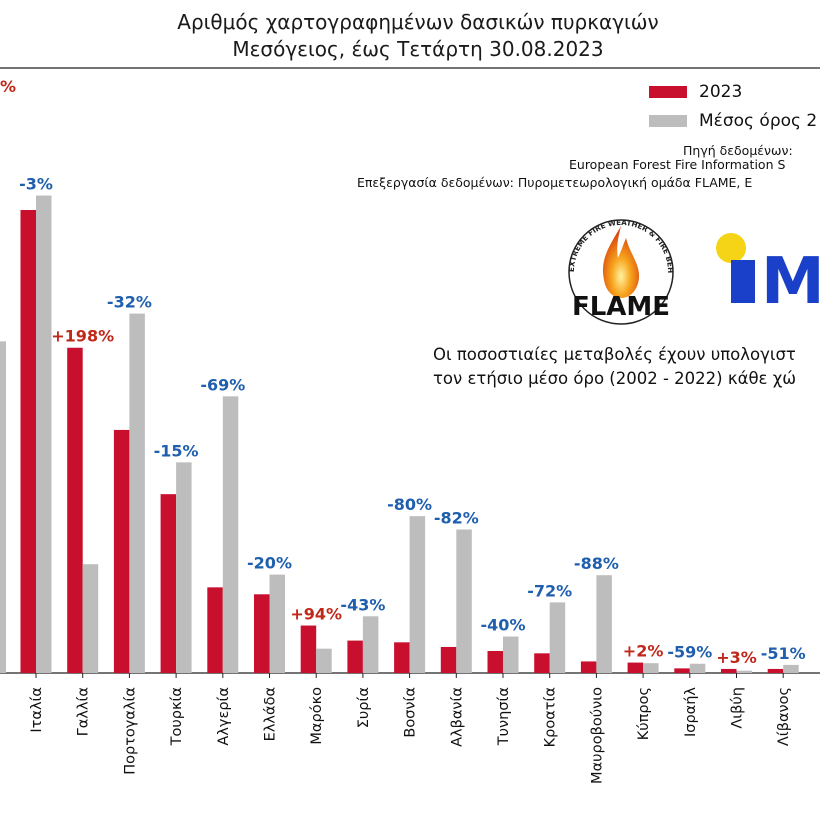 The width and height of the screenshot is (820, 820). I want to click on legend-label-average: Μέσος όρος 2, so click(758, 121).